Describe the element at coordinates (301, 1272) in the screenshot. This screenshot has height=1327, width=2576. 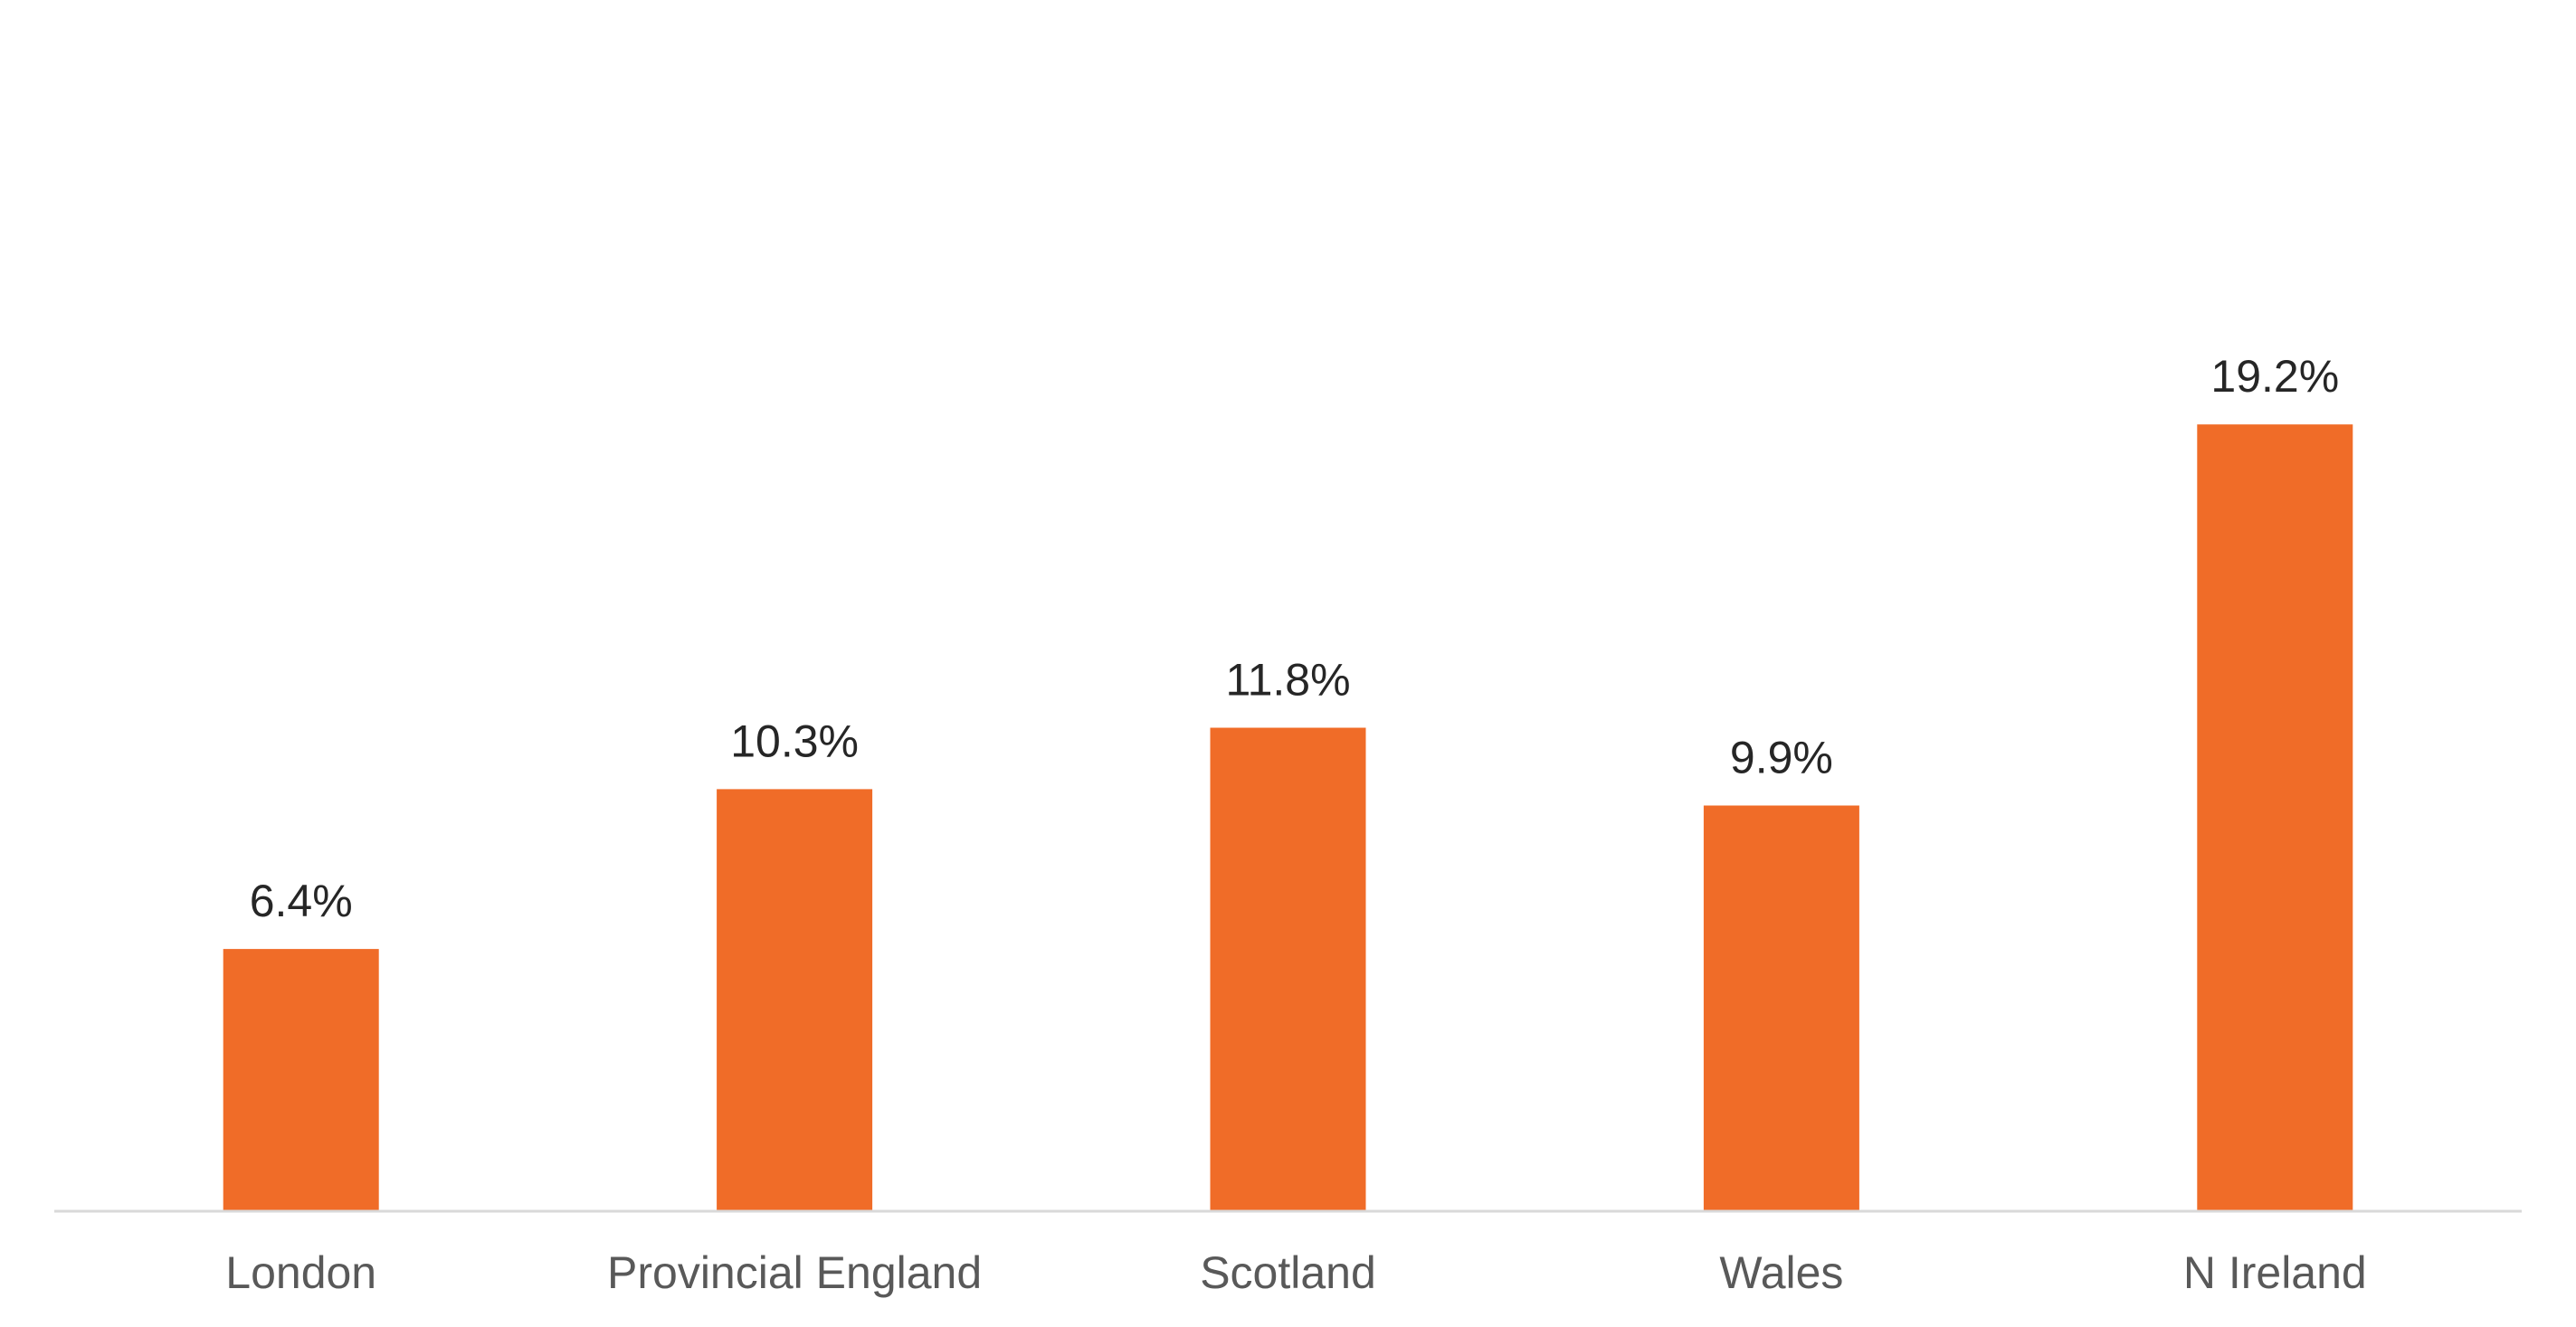
I see `x-tick-label-london: London` at that location.